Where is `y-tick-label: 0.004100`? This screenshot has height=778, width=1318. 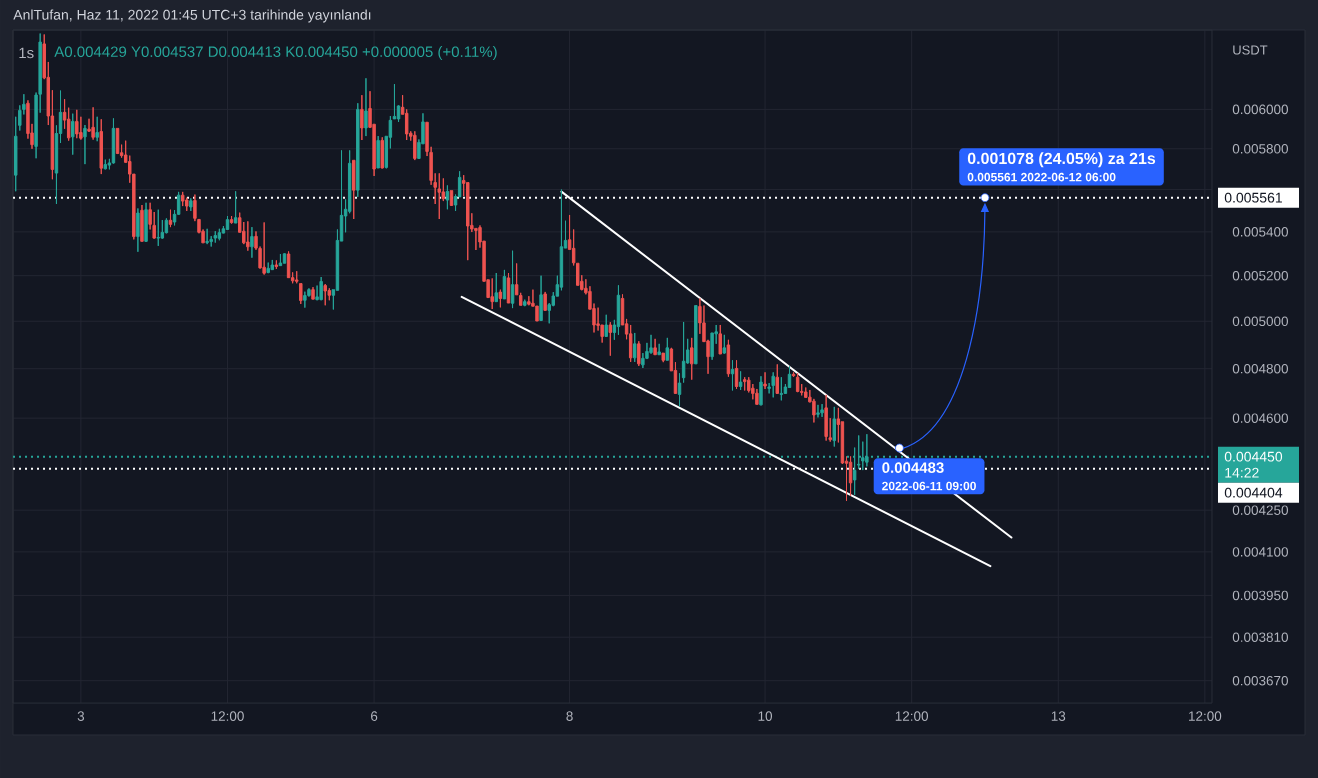 y-tick-label: 0.004100 is located at coordinates (1260, 552).